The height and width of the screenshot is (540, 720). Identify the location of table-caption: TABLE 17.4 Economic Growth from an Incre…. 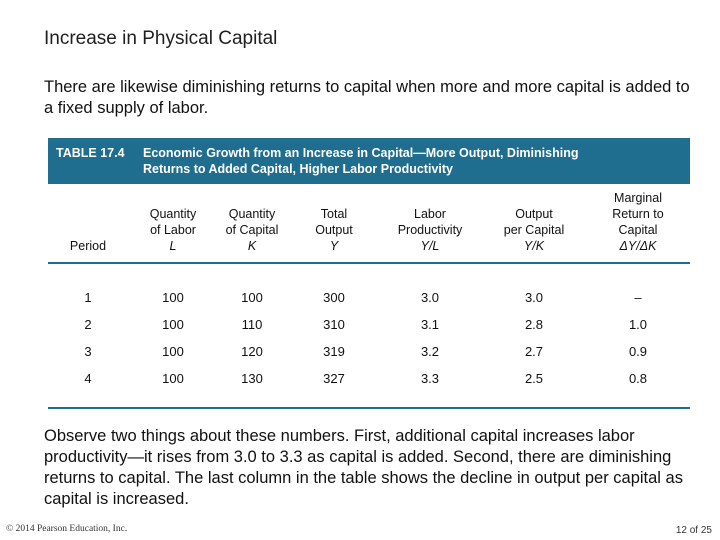
(369, 161).